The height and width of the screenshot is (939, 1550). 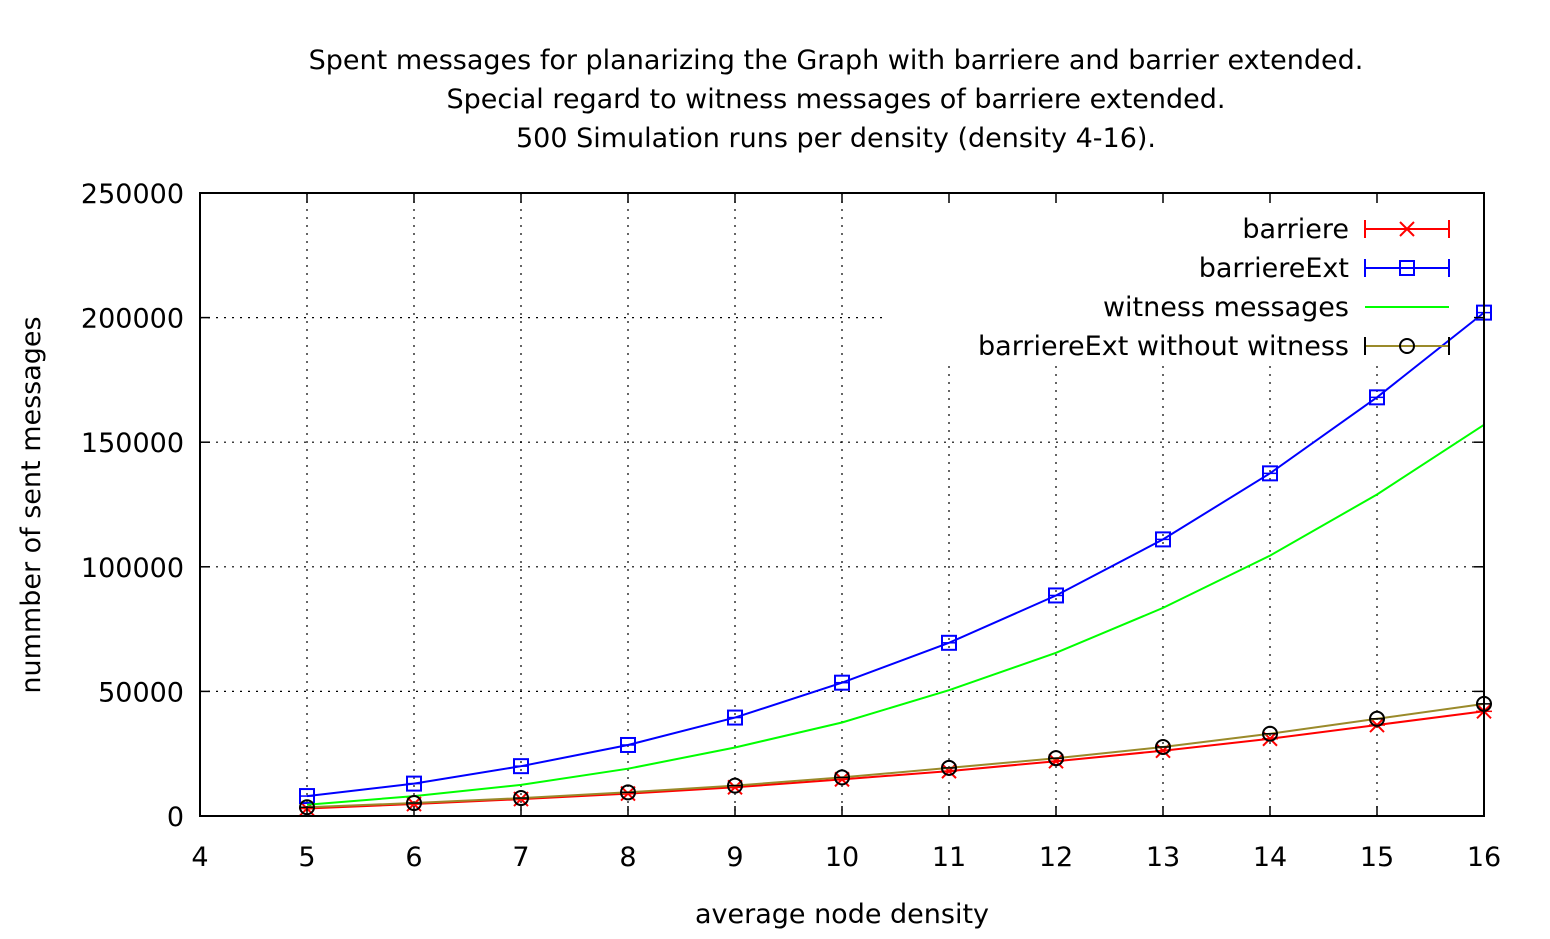 I want to click on legend-item-1: barriereExt, so click(x=1324, y=268).